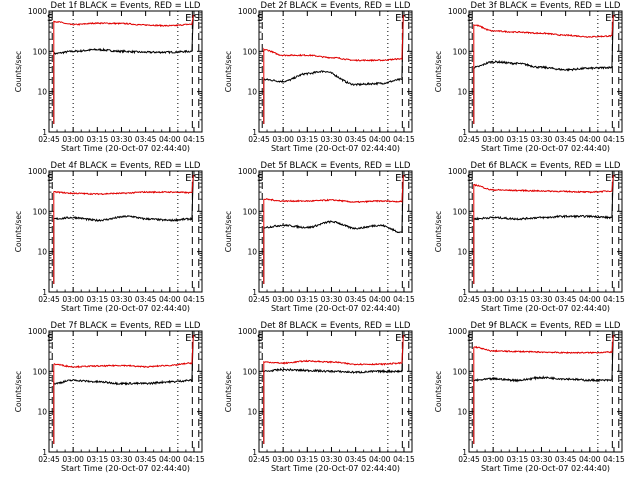 The image size is (640, 480). What do you see at coordinates (336, 6) in the screenshot?
I see `panel-title: Det 2f BLACK = Events, RED = LLD` at bounding box center [336, 6].